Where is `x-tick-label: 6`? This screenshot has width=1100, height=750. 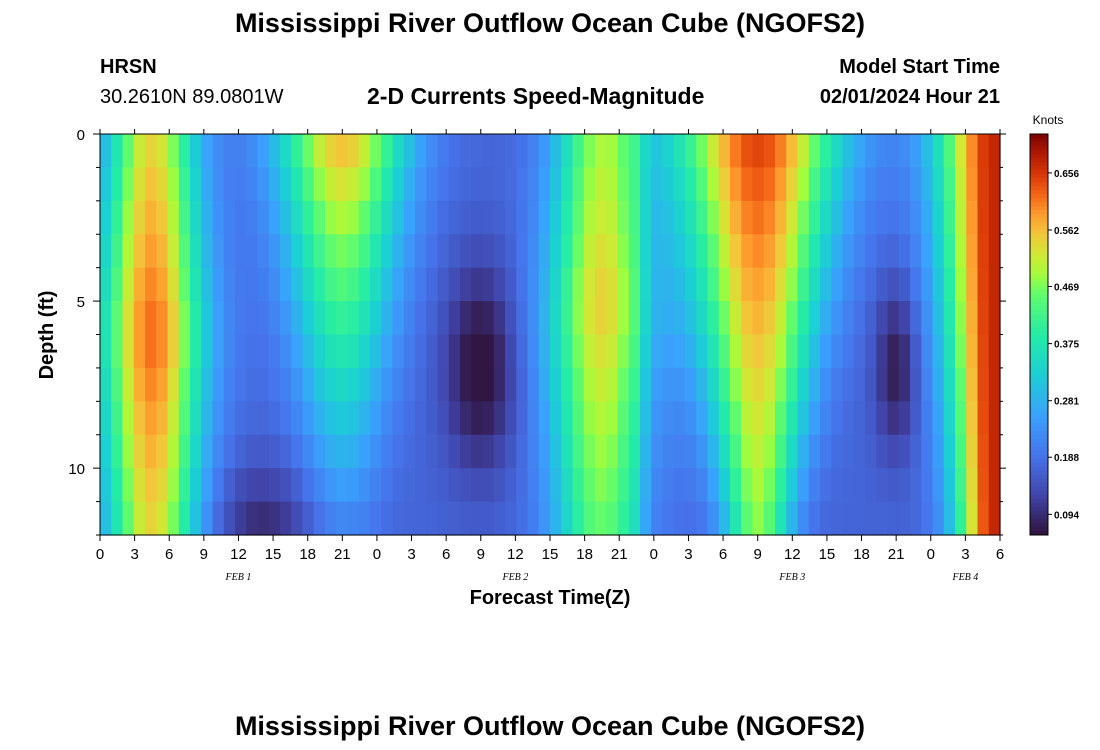 x-tick-label: 6 is located at coordinates (723, 554).